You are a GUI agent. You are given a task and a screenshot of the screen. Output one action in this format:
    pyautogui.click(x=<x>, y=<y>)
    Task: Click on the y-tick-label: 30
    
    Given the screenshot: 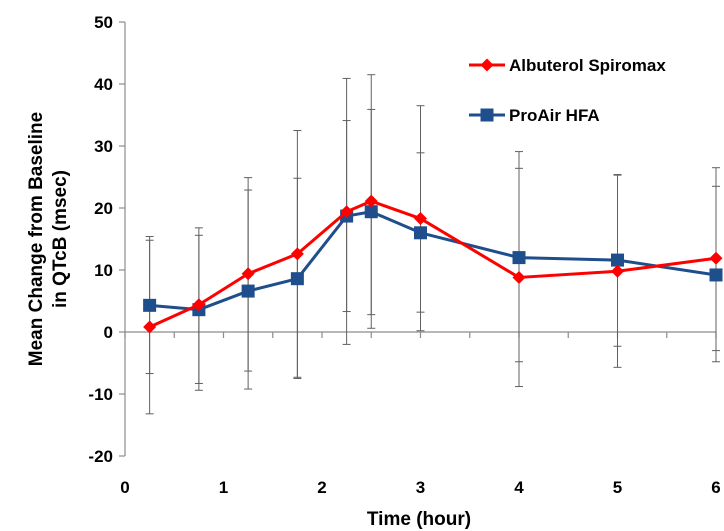 What is the action you would take?
    pyautogui.click(x=103, y=146)
    